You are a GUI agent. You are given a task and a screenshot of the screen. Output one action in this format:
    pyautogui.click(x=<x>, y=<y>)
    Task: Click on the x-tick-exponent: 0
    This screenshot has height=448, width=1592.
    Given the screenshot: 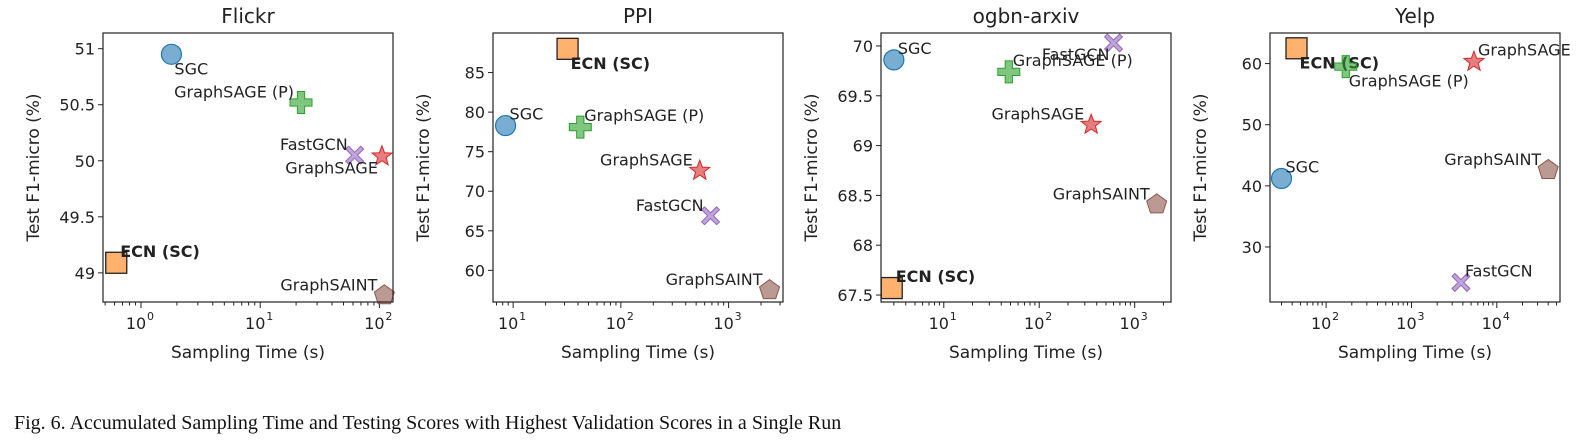 What is the action you would take?
    pyautogui.click(x=150, y=316)
    